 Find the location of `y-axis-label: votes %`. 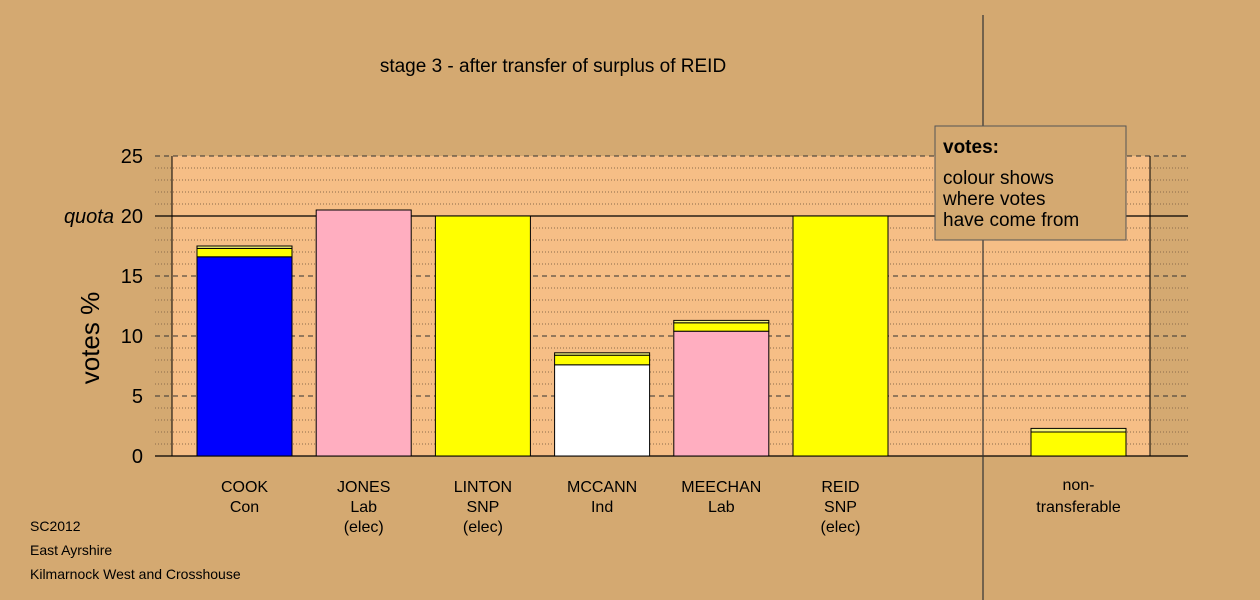

y-axis-label: votes % is located at coordinates (90, 338).